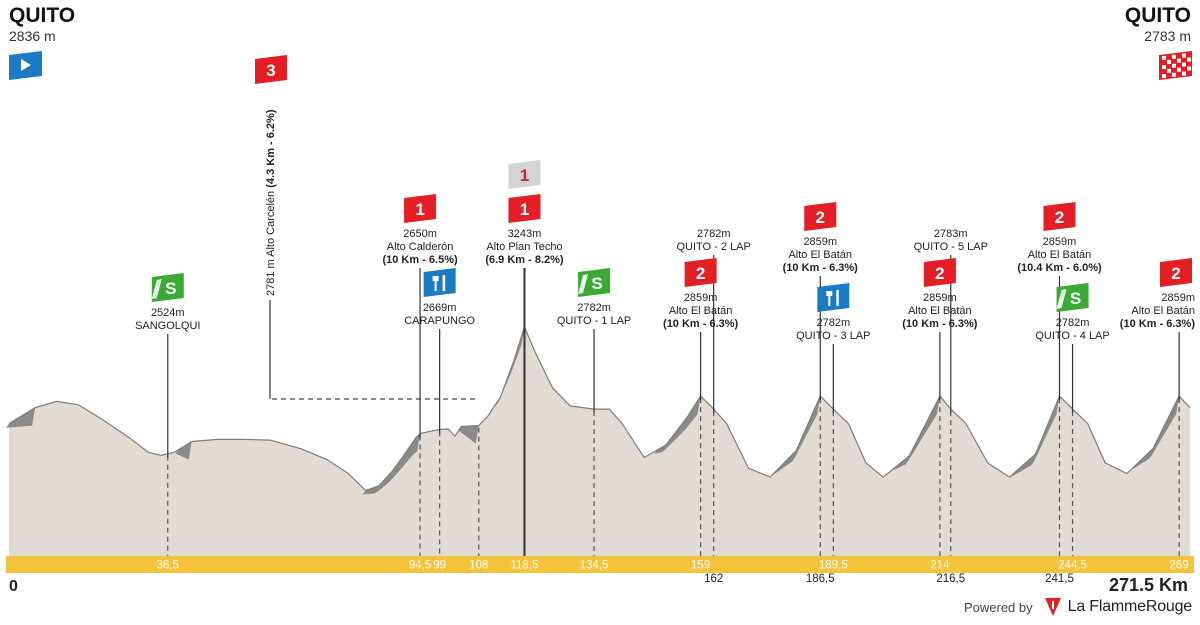  I want to click on fork-icon, so click(435, 283).